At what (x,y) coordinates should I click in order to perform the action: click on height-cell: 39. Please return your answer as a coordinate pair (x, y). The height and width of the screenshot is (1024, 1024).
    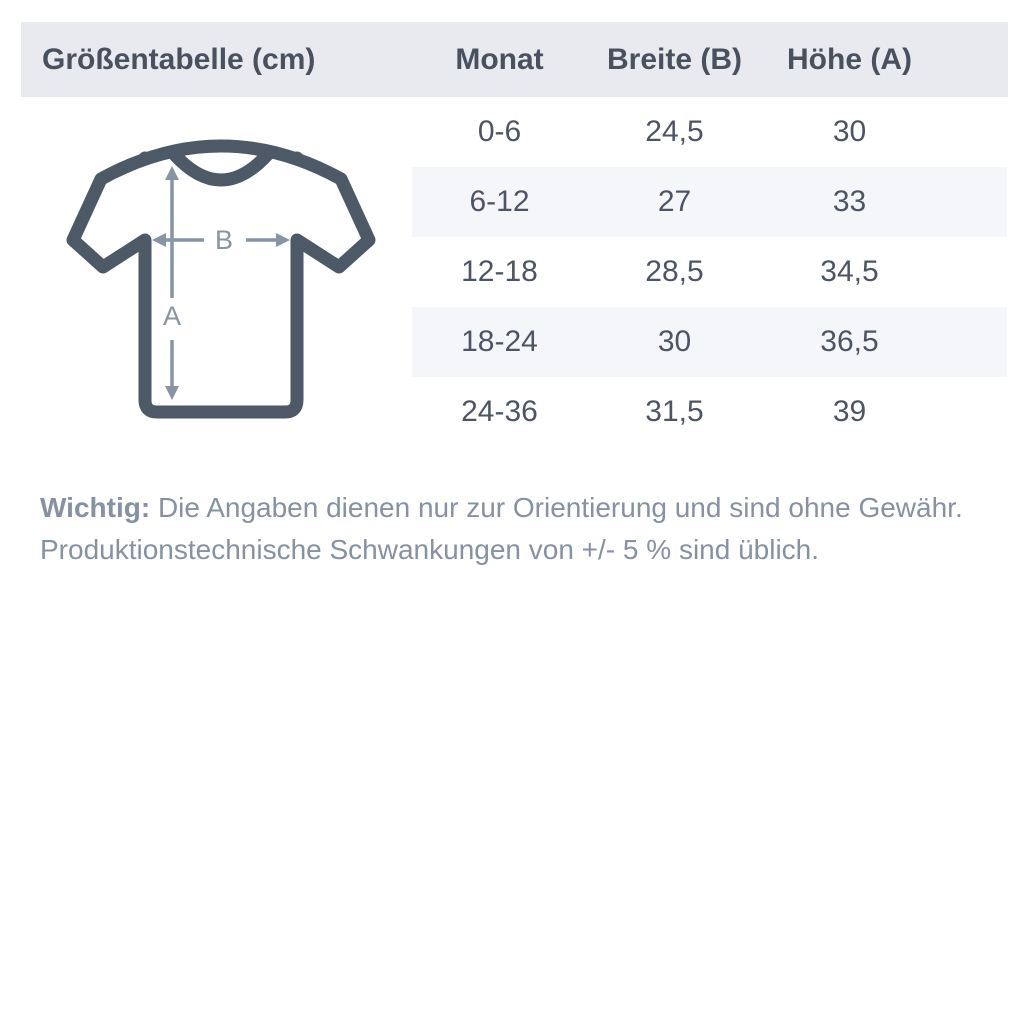
    Looking at the image, I should click on (849, 411).